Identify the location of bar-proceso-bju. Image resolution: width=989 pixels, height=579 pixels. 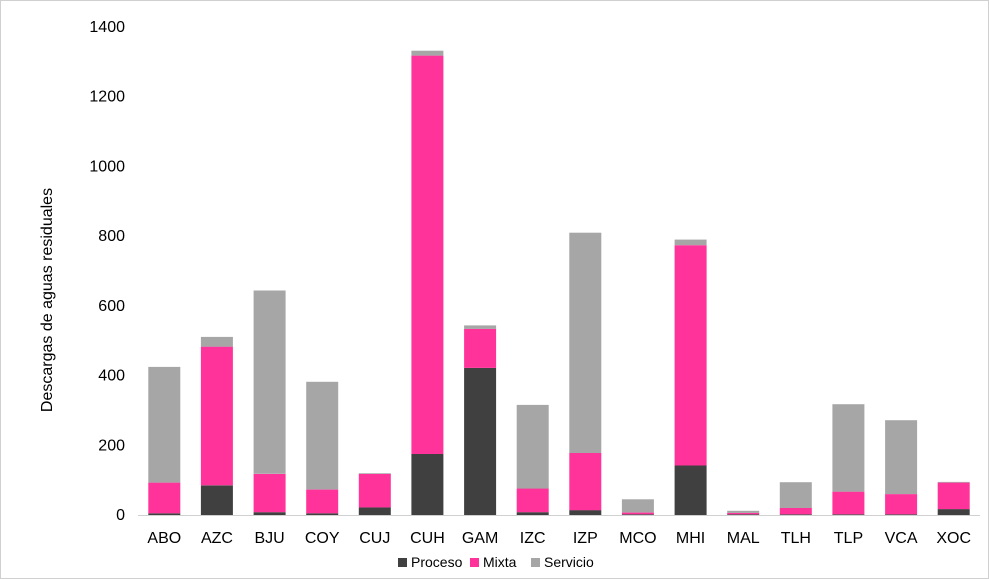
(269, 513).